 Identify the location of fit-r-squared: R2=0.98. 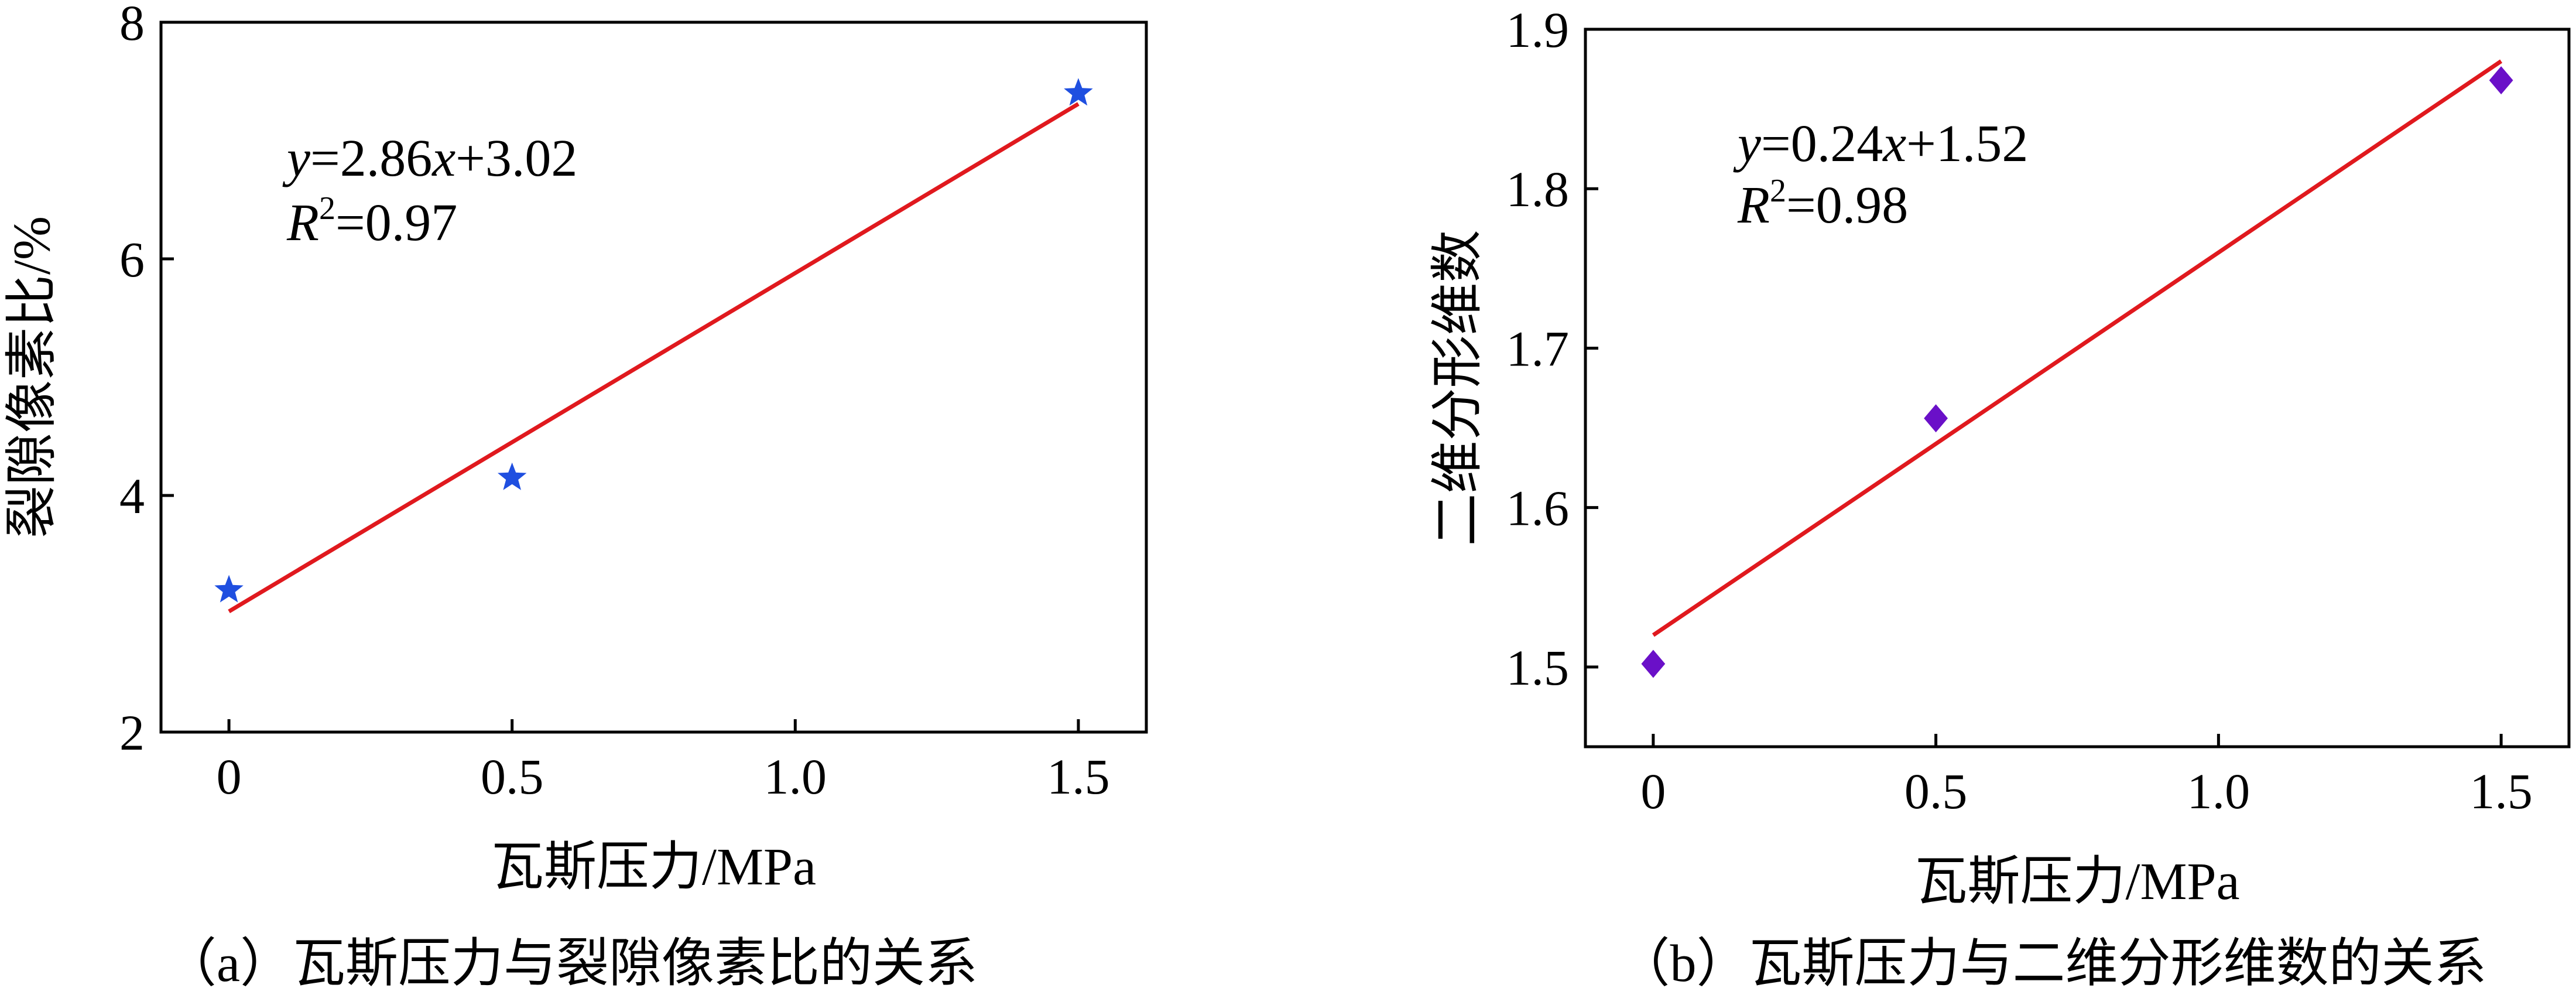
(1822, 203).